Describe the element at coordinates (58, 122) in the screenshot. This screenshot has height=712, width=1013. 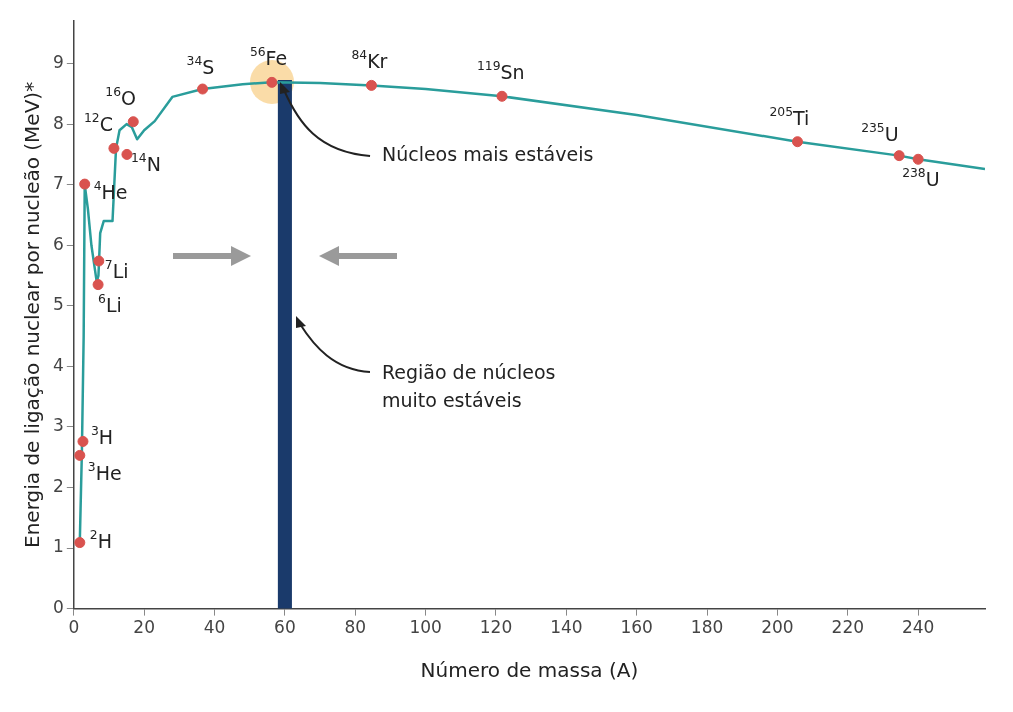
I see `y-tick-label: 8` at that location.